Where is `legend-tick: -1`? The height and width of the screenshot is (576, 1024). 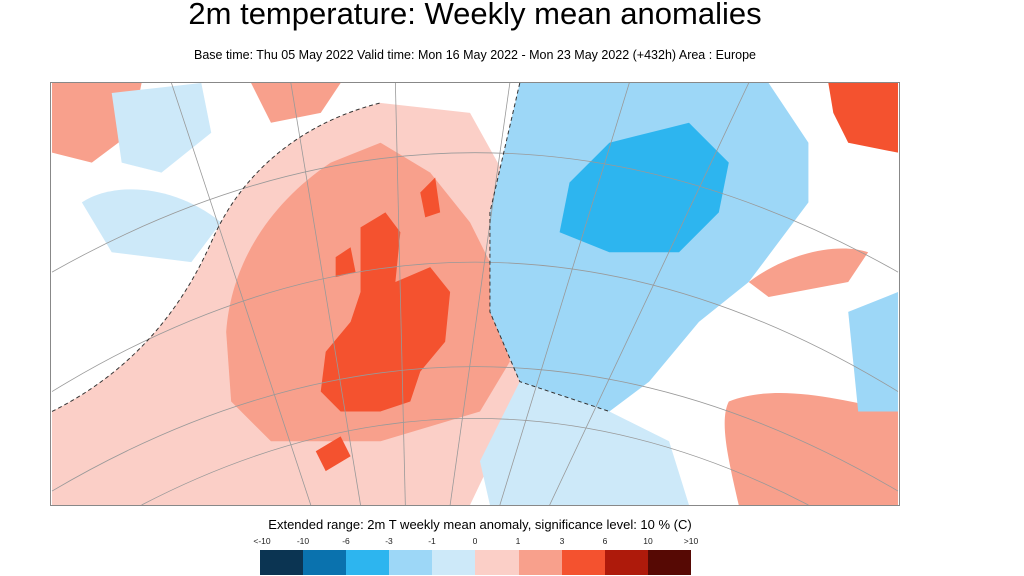 legend-tick: -1 is located at coordinates (432, 541).